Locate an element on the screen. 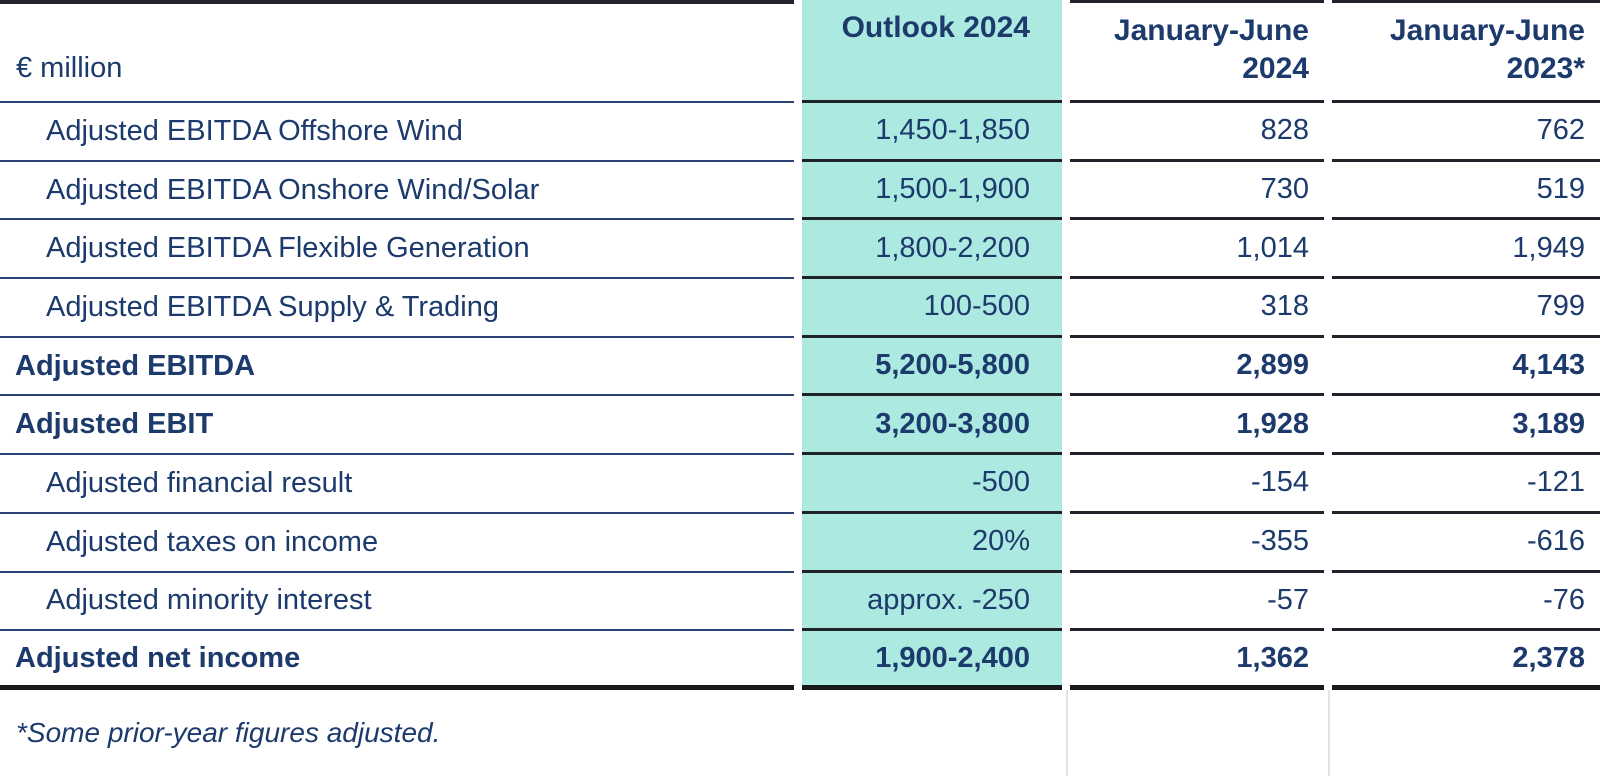 This screenshot has width=1600, height=776. table-row-adjusted-ebit-total: Adjusted EBIT 3,200-3,800 1,928 3,189 is located at coordinates (800, 426).